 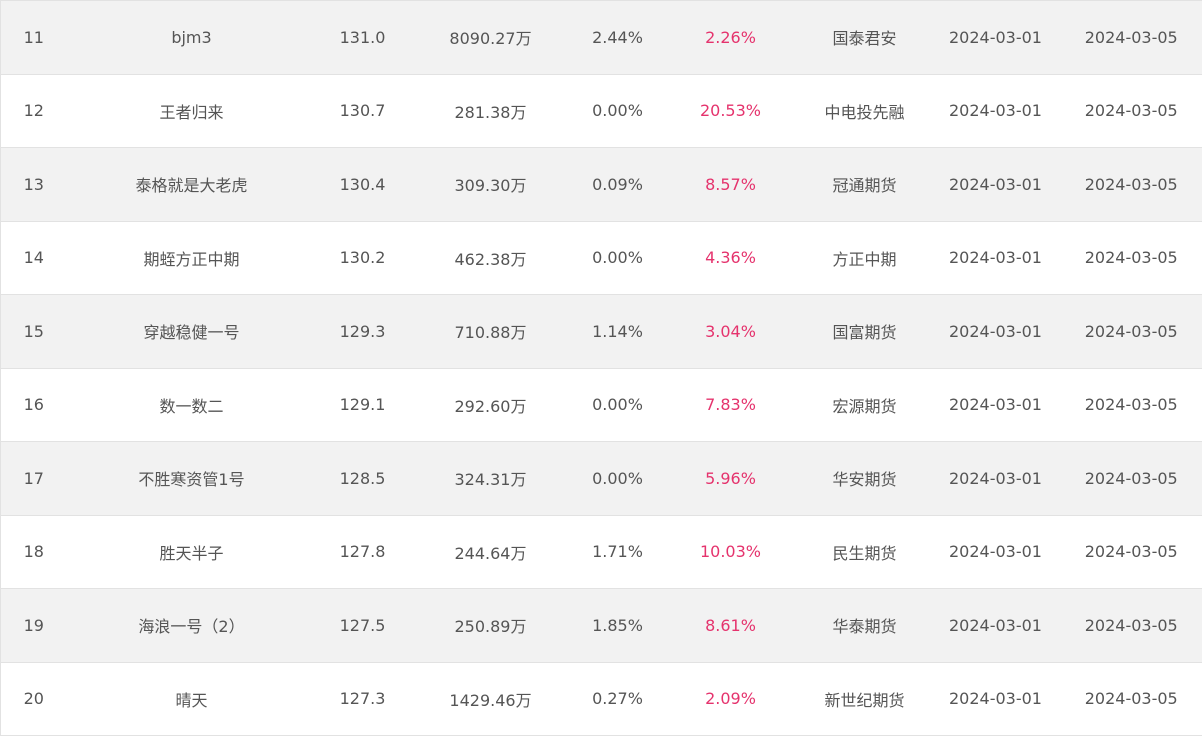 What do you see at coordinates (730, 552) in the screenshot?
I see `return-cell: 10.03%` at bounding box center [730, 552].